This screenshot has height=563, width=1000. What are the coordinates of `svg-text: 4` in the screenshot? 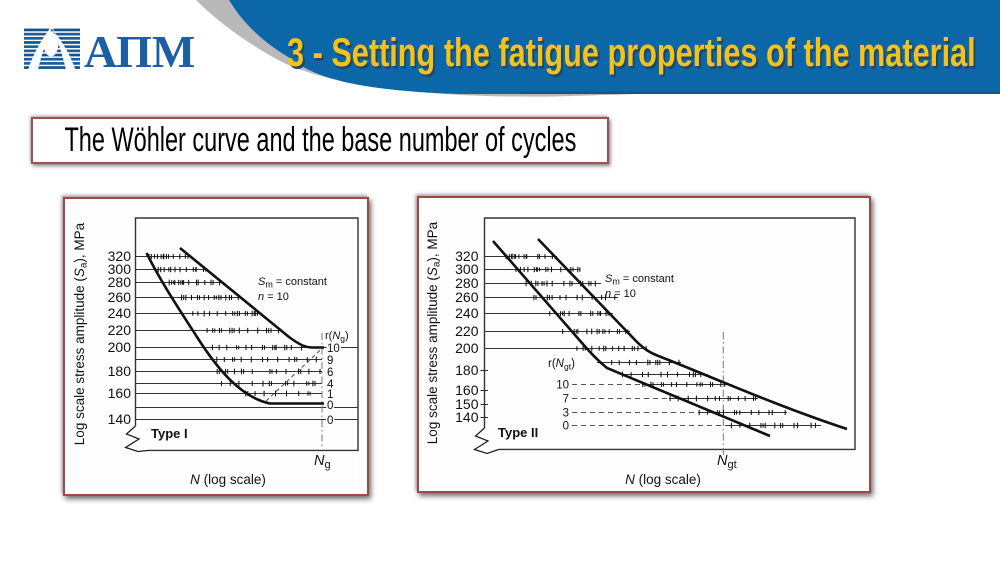 It's located at (330, 385).